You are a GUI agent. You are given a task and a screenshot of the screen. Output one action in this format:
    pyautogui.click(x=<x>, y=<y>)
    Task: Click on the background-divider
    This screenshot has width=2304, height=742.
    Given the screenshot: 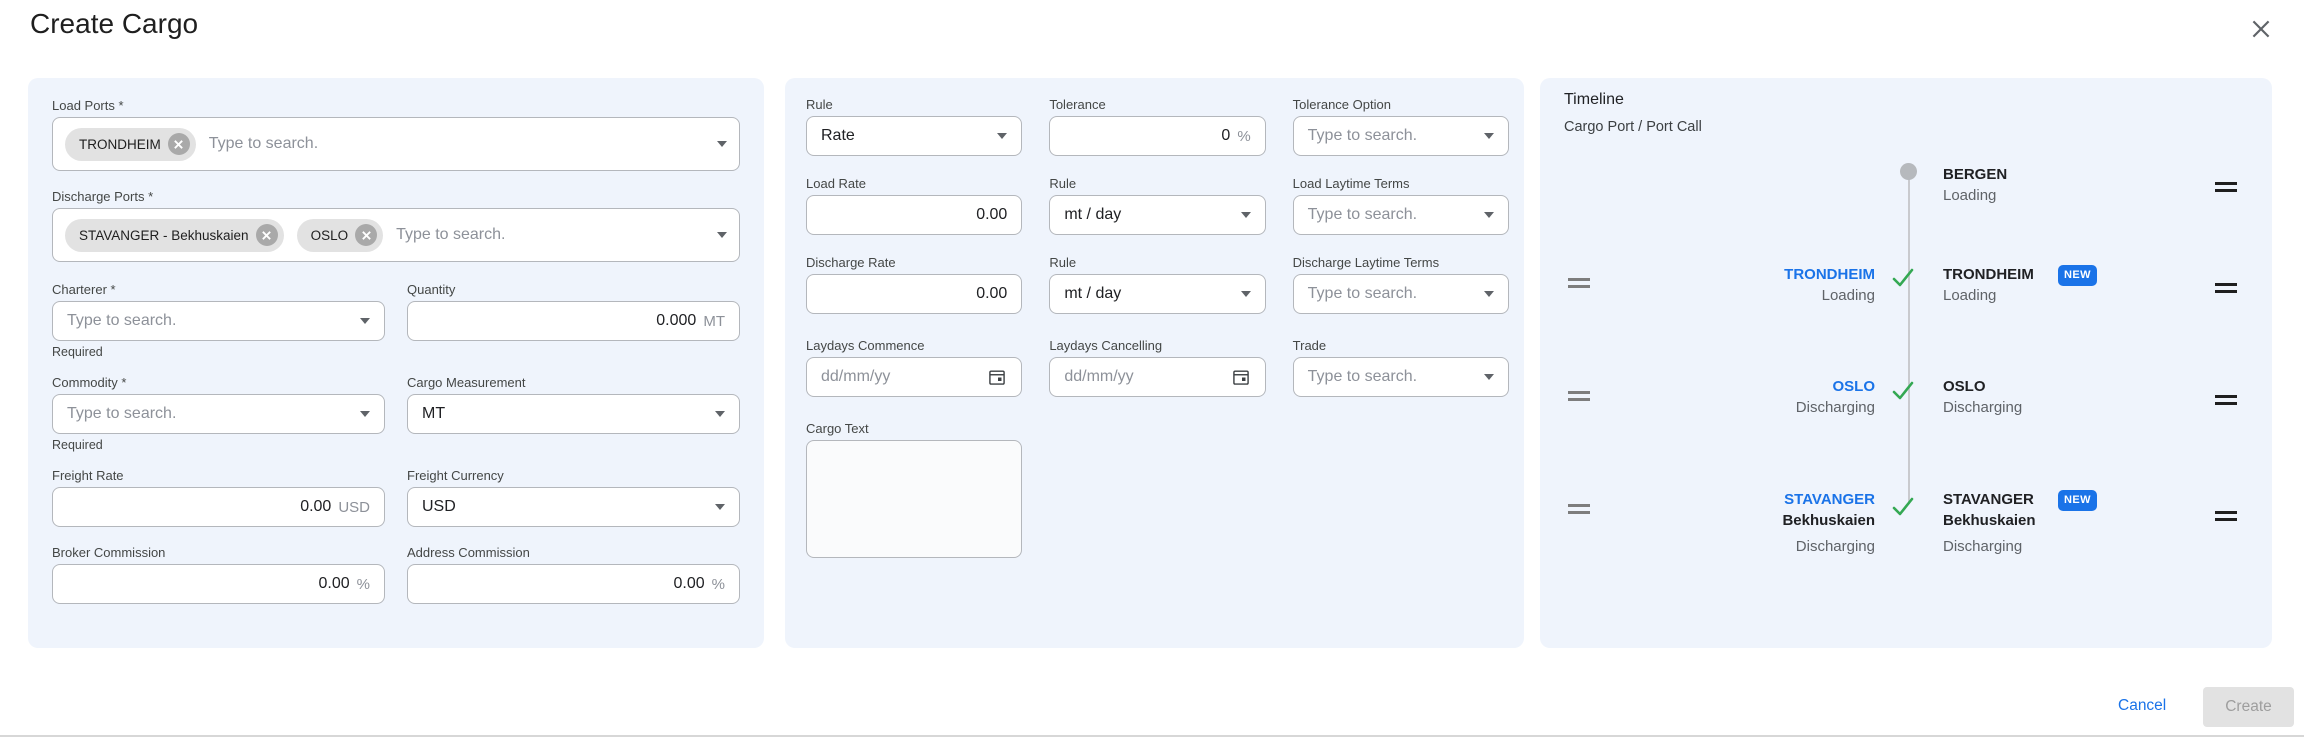 What is the action you would take?
    pyautogui.click(x=1152, y=736)
    